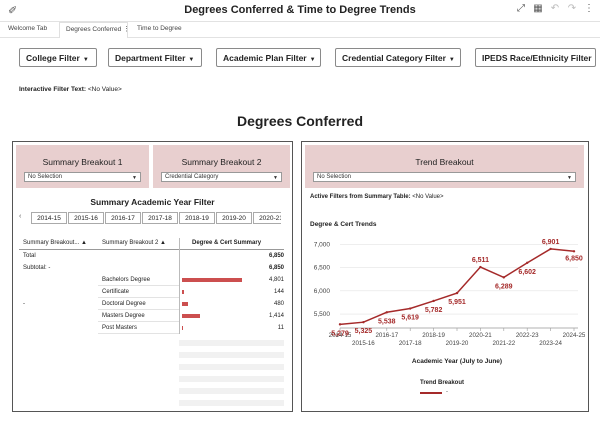 This screenshot has width=600, height=424. I want to click on summary-breakout-1-select: No Selection ▼, so click(82, 177).